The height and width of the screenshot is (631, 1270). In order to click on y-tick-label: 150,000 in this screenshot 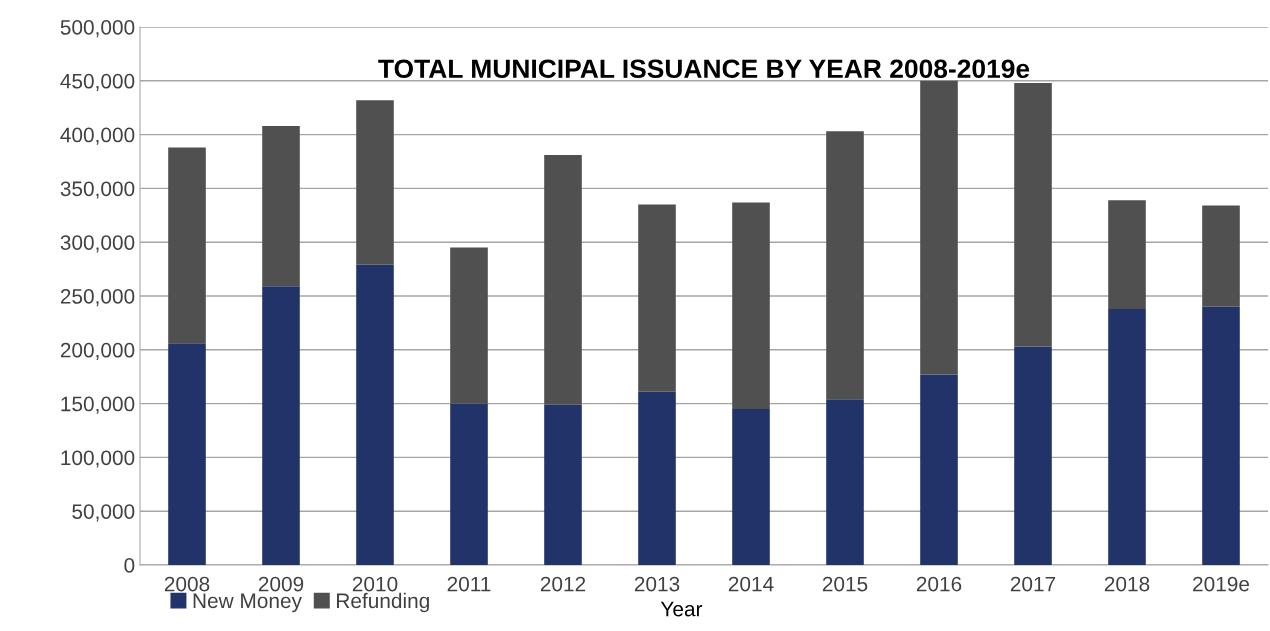, I will do `click(98, 405)`.